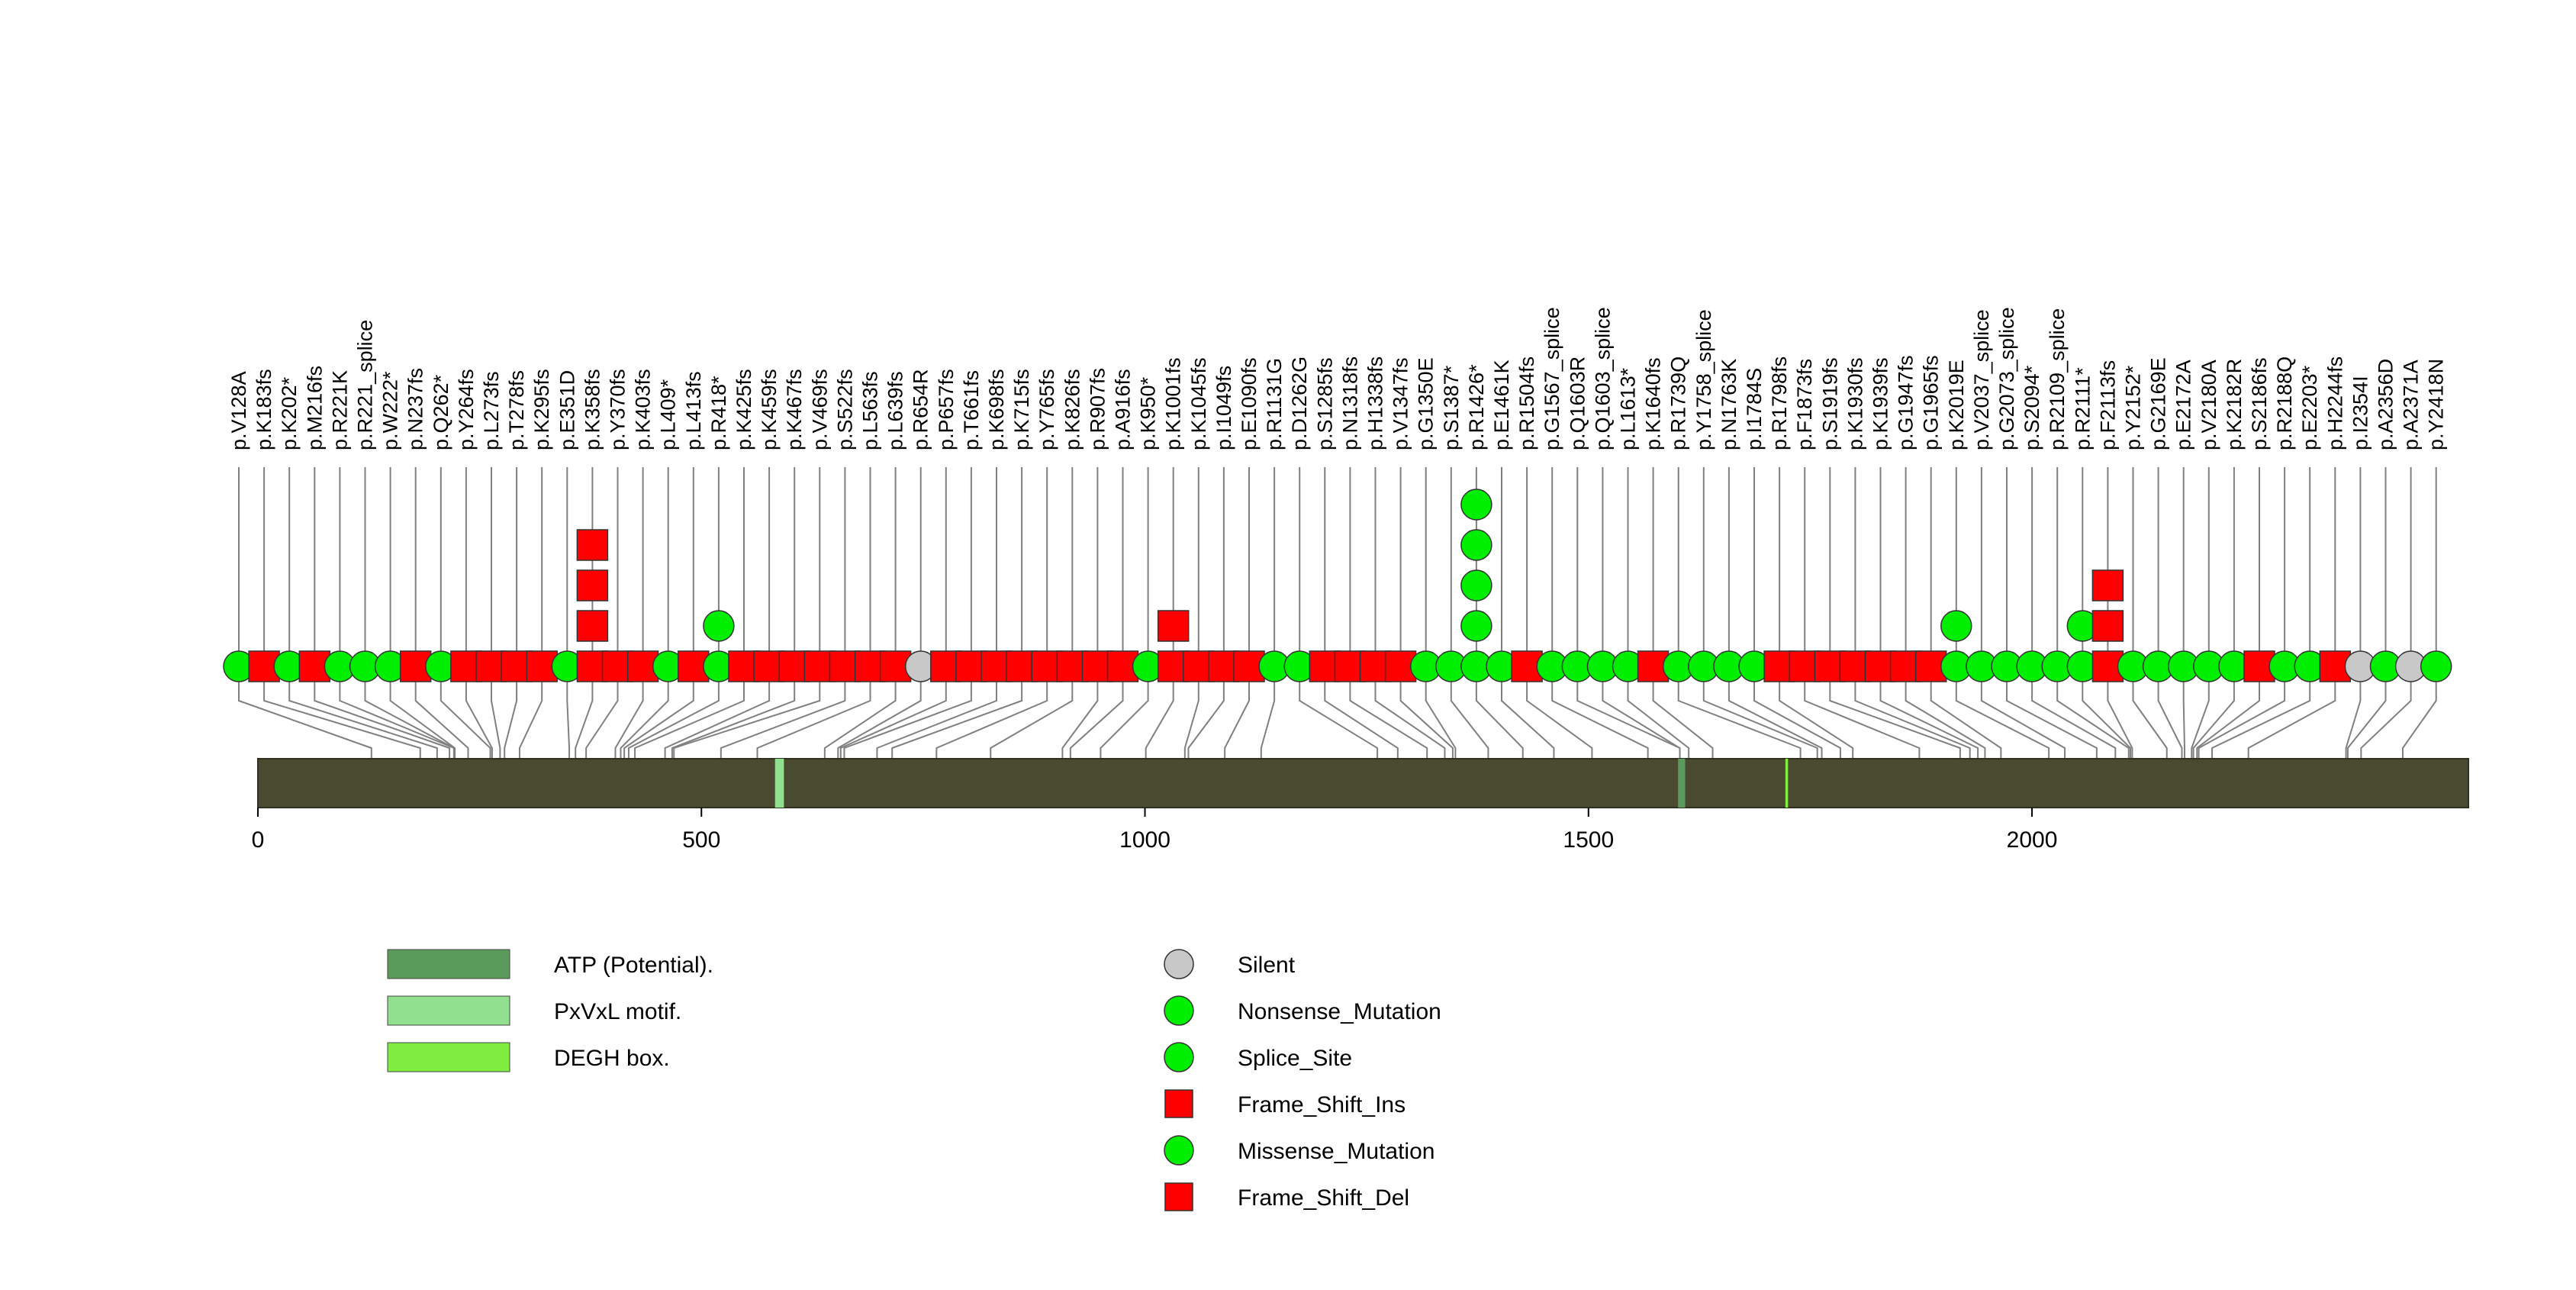 The width and height of the screenshot is (2576, 1290). What do you see at coordinates (701, 840) in the screenshot?
I see `axis-tick-label: 500` at bounding box center [701, 840].